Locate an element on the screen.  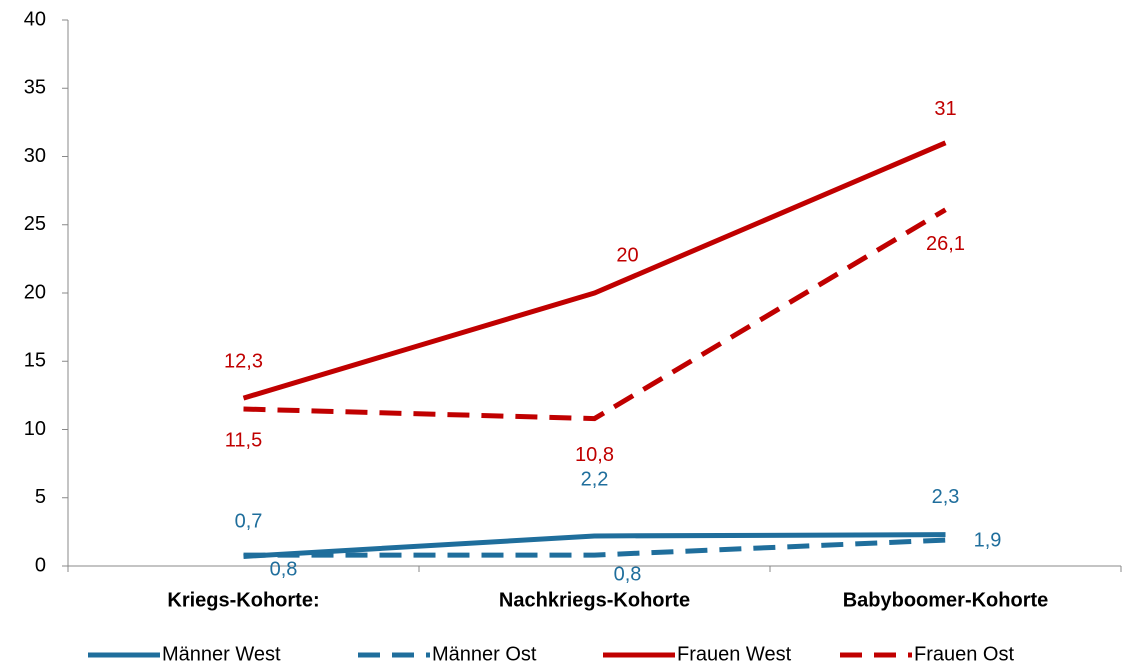
y-tick-label: 10 is located at coordinates (35, 429).